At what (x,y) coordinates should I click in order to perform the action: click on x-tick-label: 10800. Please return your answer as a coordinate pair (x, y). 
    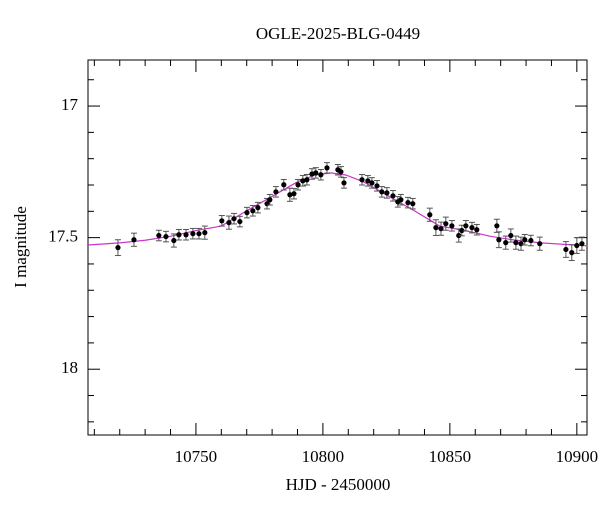
    Looking at the image, I should click on (323, 456).